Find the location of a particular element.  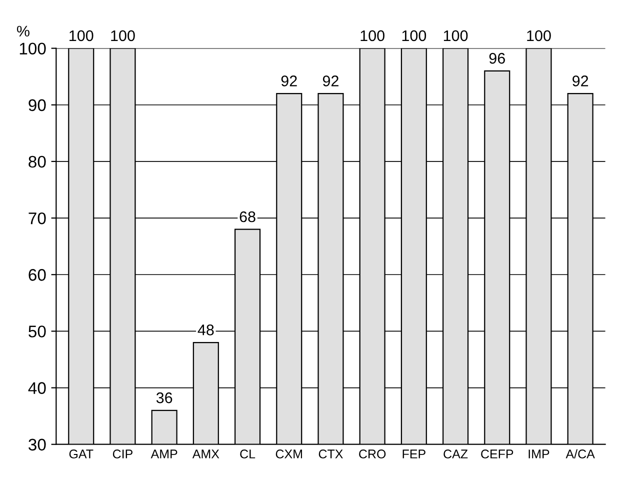

y-tick-label: 60 is located at coordinates (37, 275).